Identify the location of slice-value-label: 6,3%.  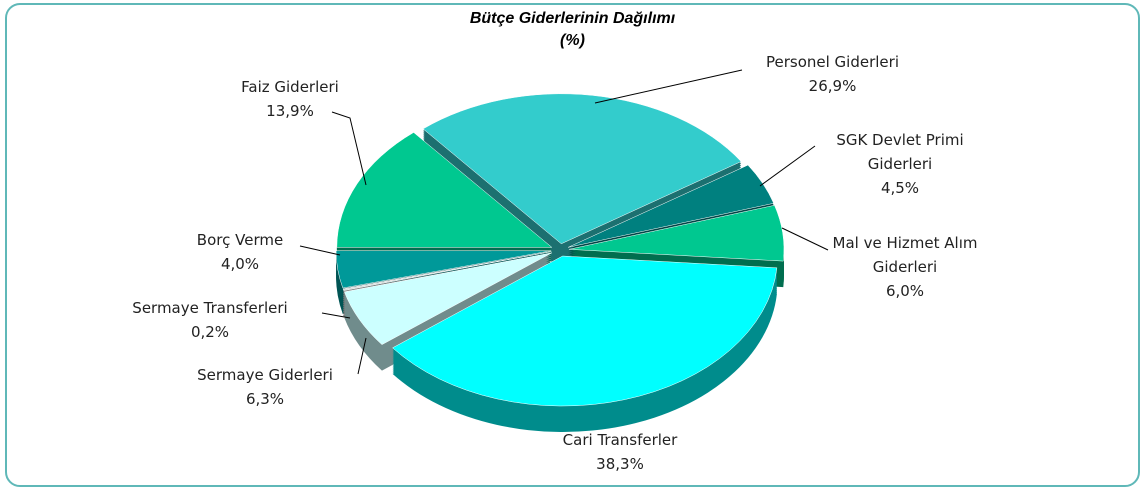
(265, 399).